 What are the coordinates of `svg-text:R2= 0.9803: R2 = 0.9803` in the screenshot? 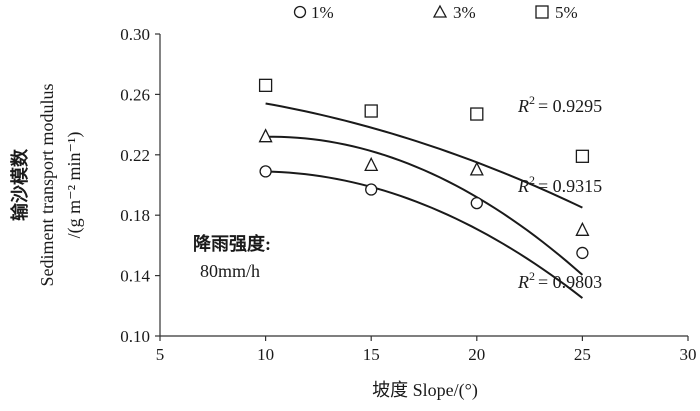 It's located at (559, 280).